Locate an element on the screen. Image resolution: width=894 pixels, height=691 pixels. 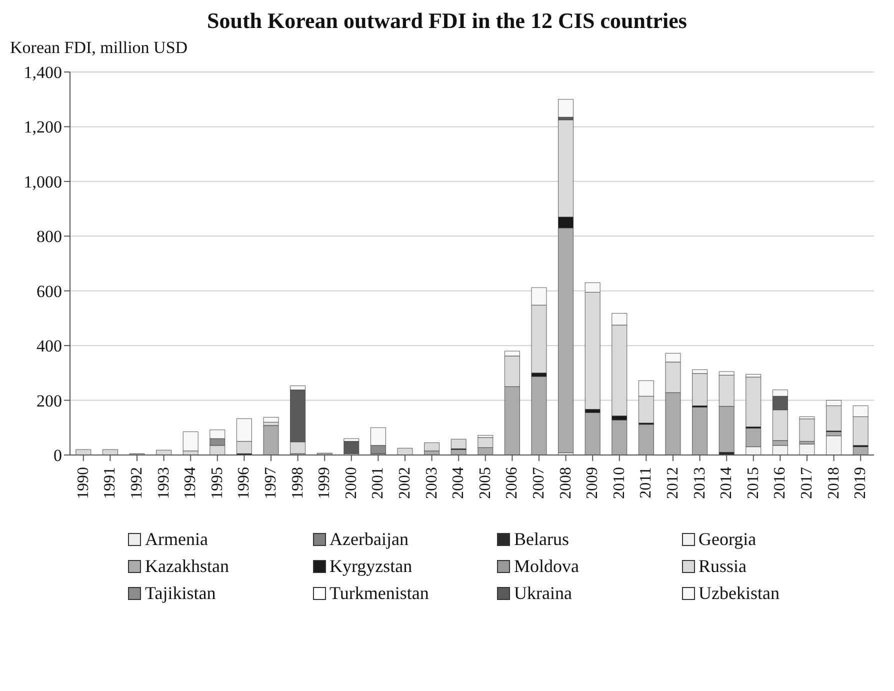
x-tick-label: 1992 is located at coordinates (137, 483).